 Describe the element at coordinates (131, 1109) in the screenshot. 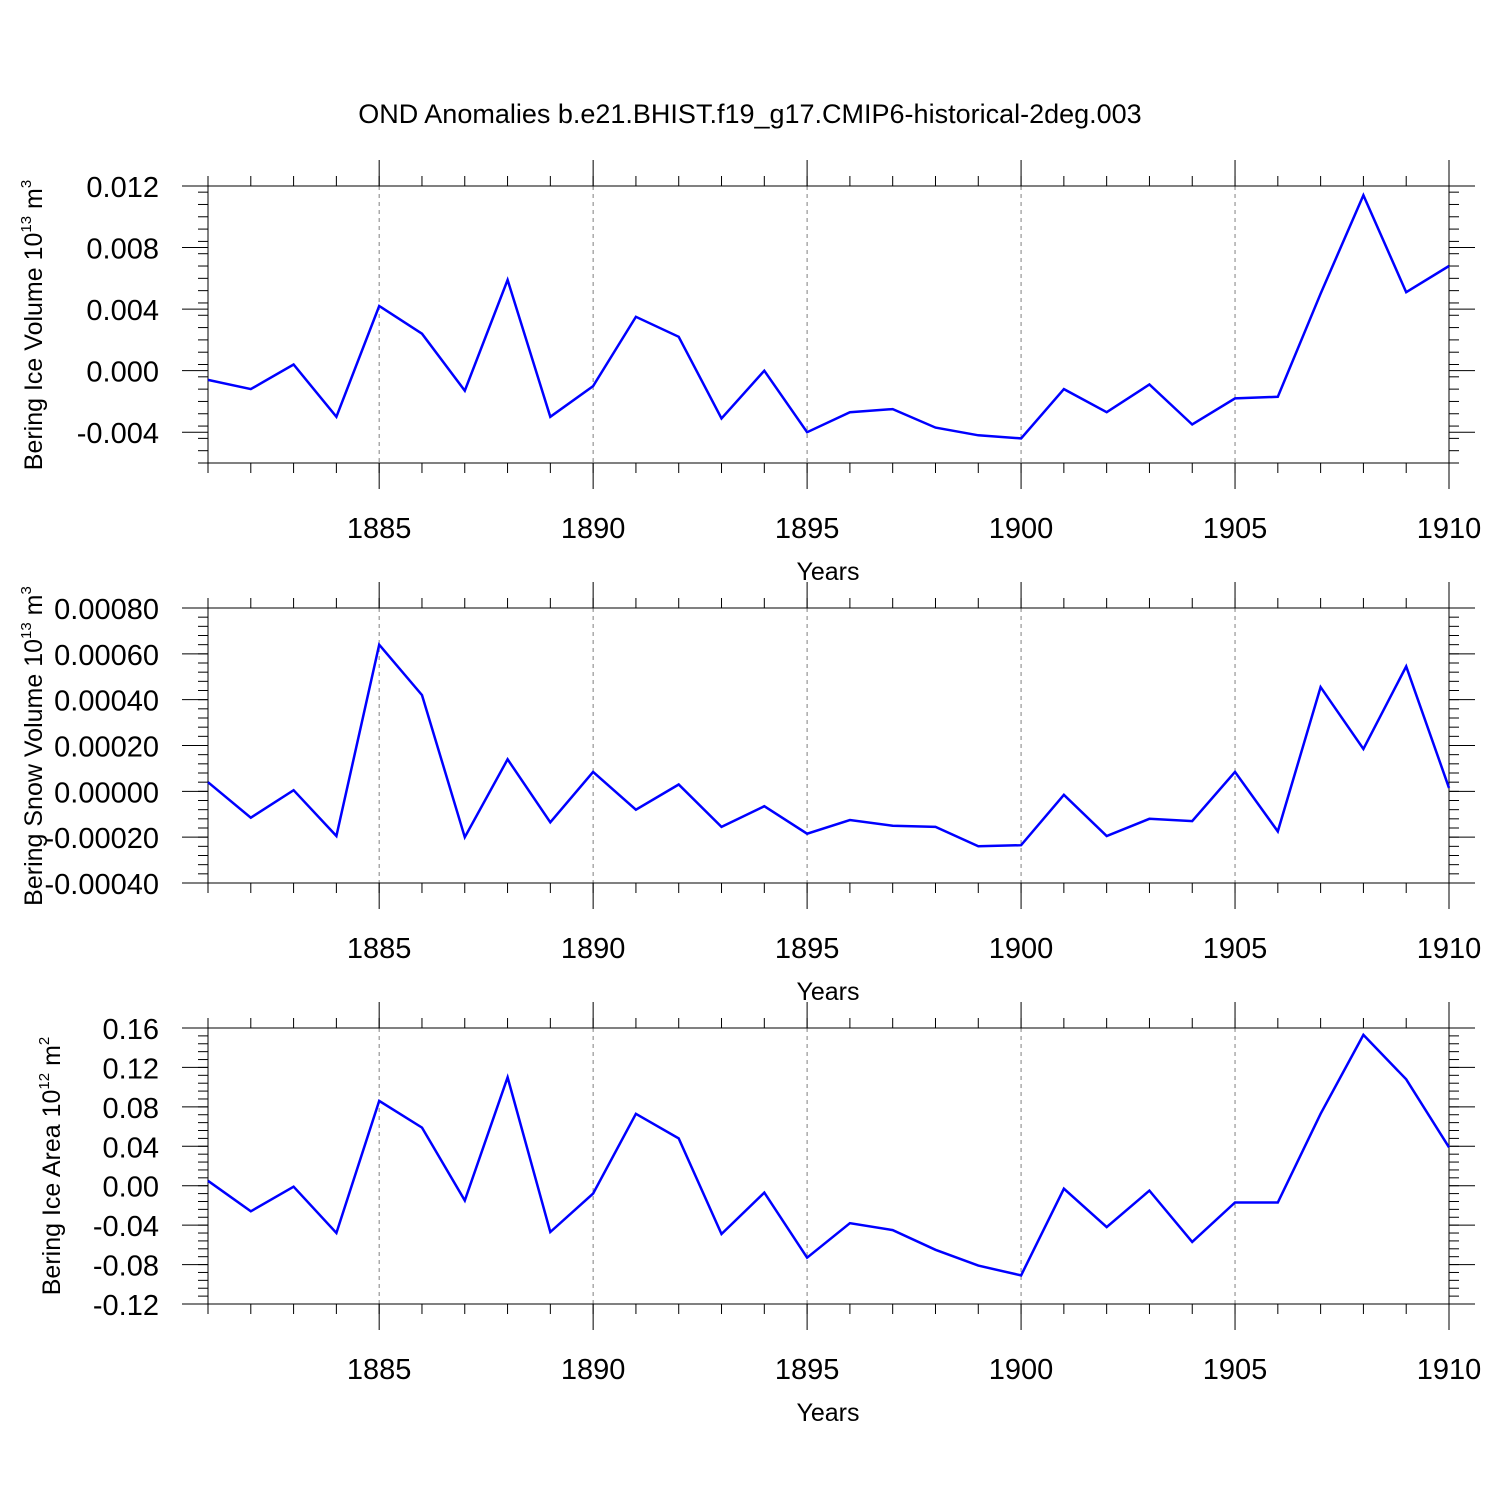

I see `y-tick-label: 0.08` at that location.